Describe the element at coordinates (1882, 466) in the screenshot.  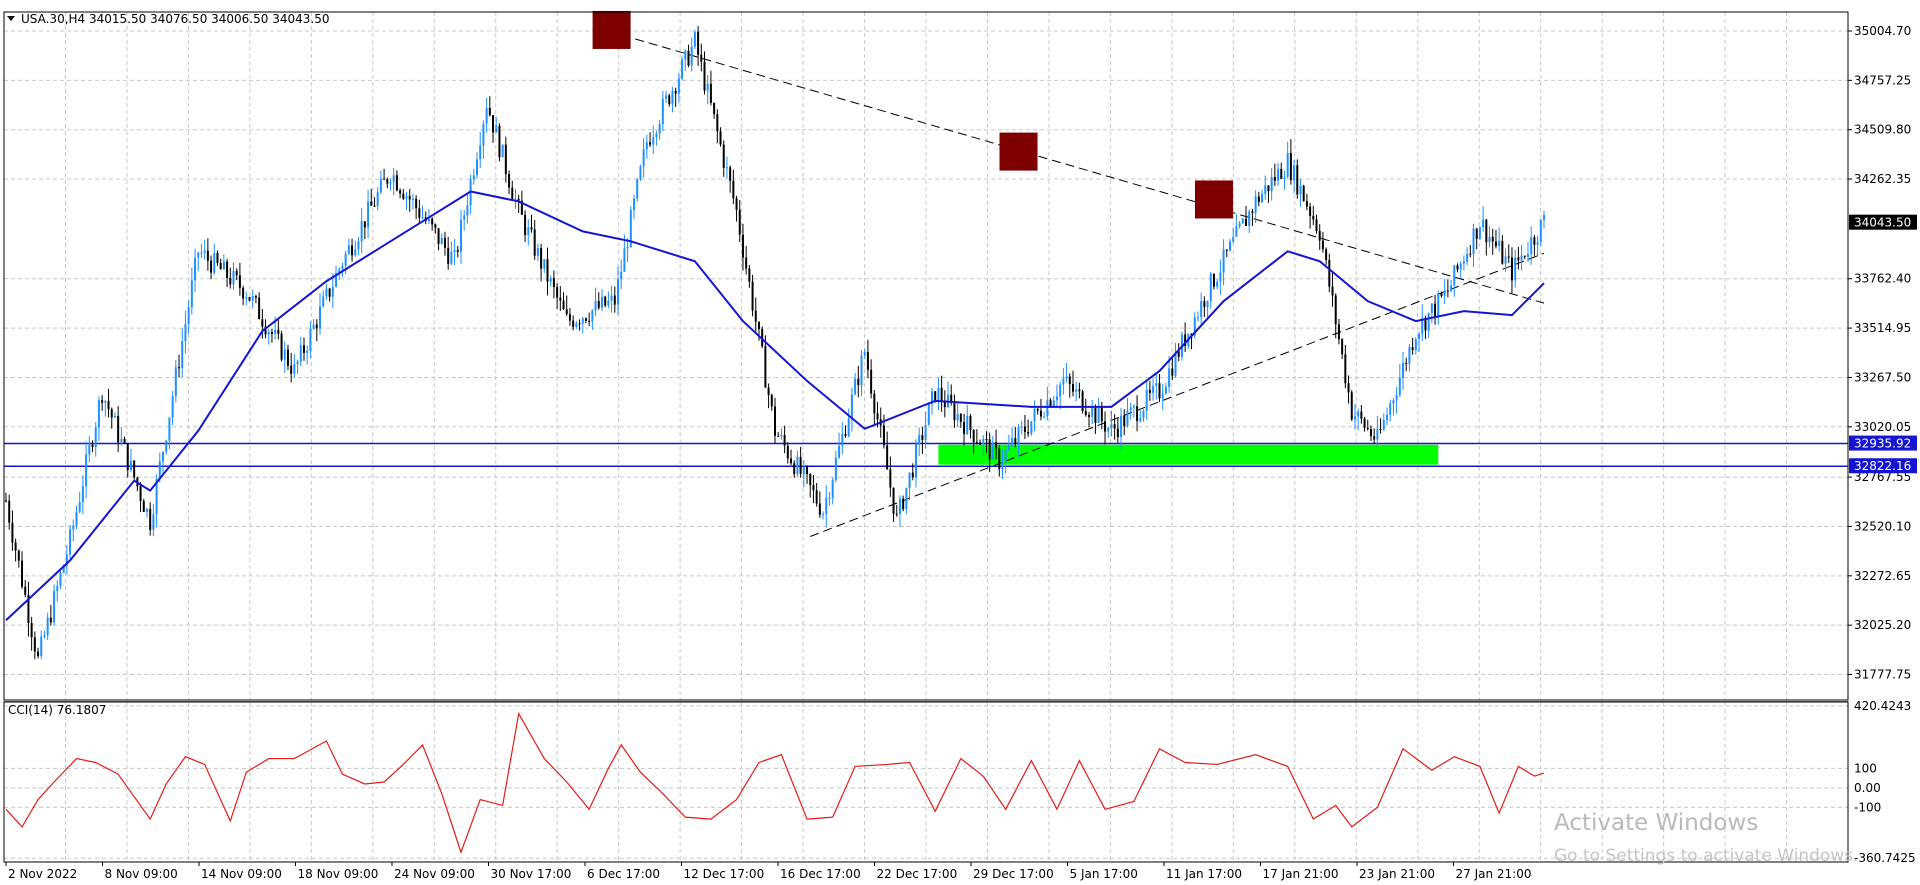
I see `level-price-label: 32822.16` at that location.